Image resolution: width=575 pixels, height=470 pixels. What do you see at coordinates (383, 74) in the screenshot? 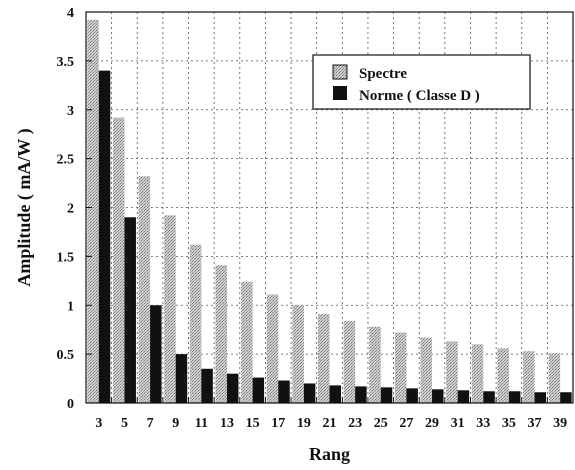
I see `legend-label-spectre: Spectre` at bounding box center [383, 74].